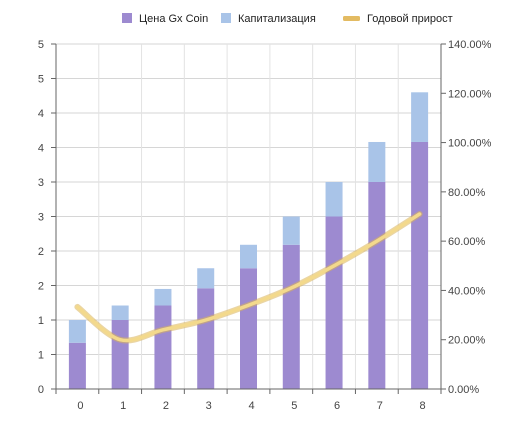 This screenshot has width=531, height=424. What do you see at coordinates (173, 19) in the screenshot?
I see `legend-label: Цена Gx Coin` at bounding box center [173, 19].